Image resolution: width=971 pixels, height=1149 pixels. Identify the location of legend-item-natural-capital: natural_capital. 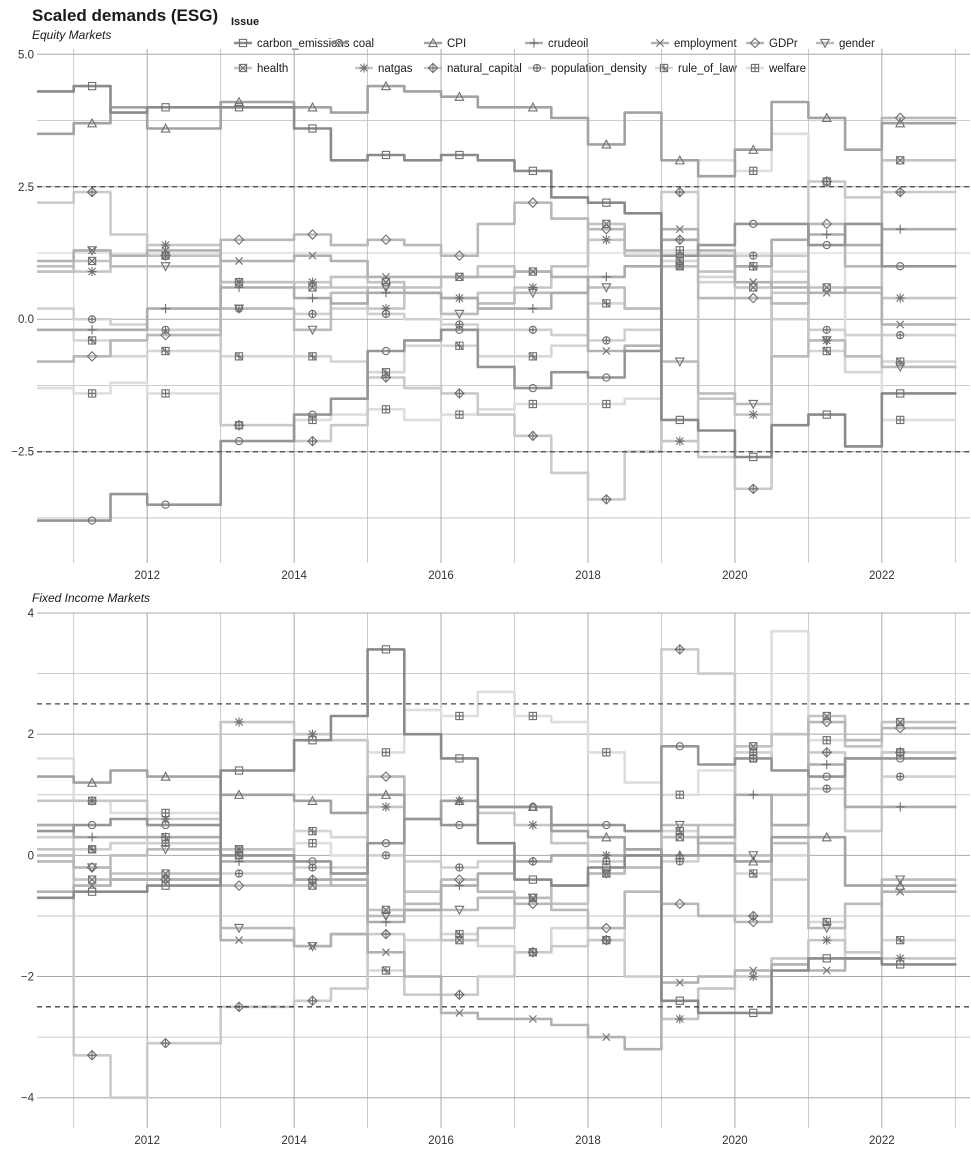
(473, 68).